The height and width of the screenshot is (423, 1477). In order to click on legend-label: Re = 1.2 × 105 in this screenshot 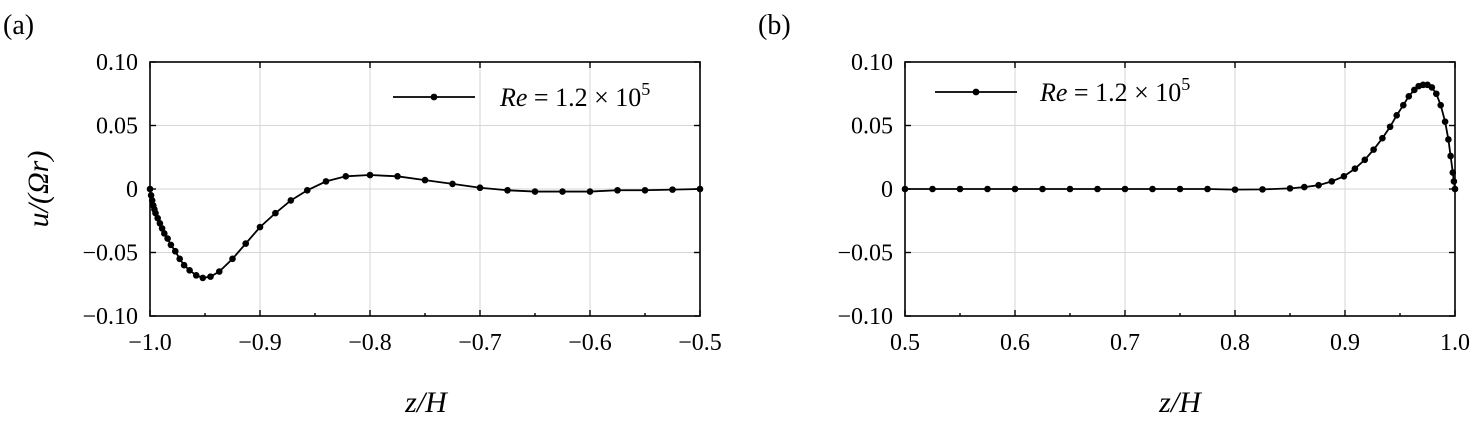, I will do `click(574, 95)`.